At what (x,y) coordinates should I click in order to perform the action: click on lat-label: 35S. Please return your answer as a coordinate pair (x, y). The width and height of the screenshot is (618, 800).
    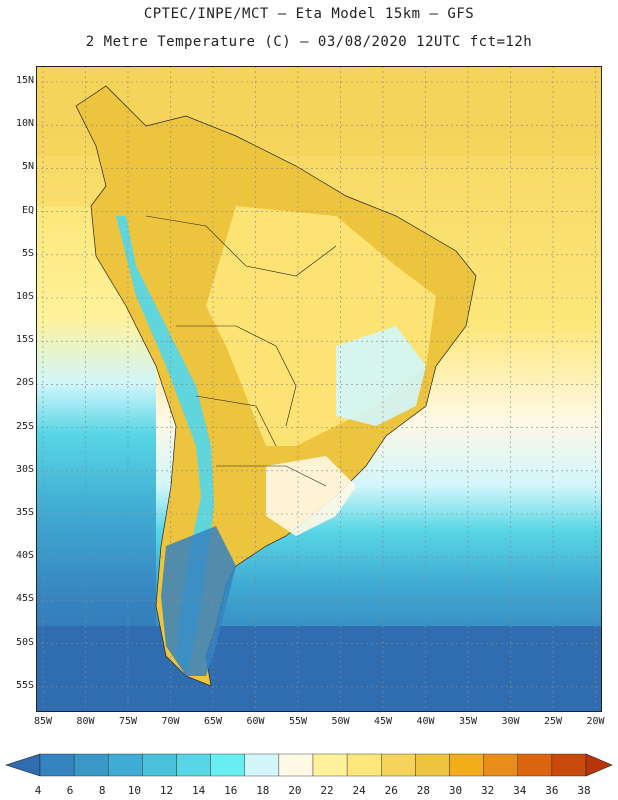
    Looking at the image, I should click on (24, 512).